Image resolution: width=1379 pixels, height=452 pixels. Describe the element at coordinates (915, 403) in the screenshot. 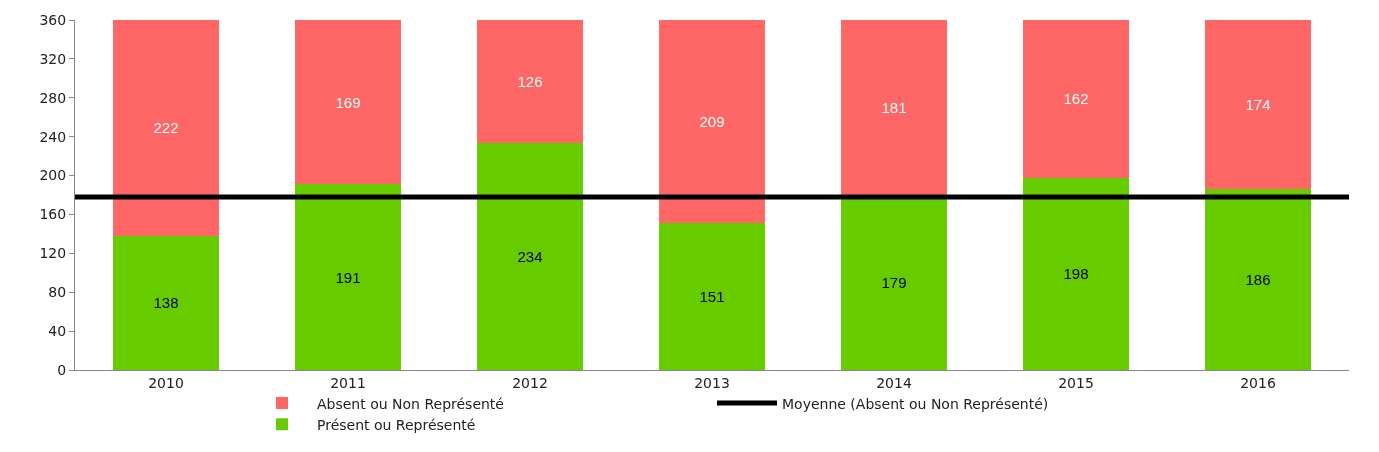

I see `legend-label: Moyenne (Absent ou Non Représenté)` at that location.